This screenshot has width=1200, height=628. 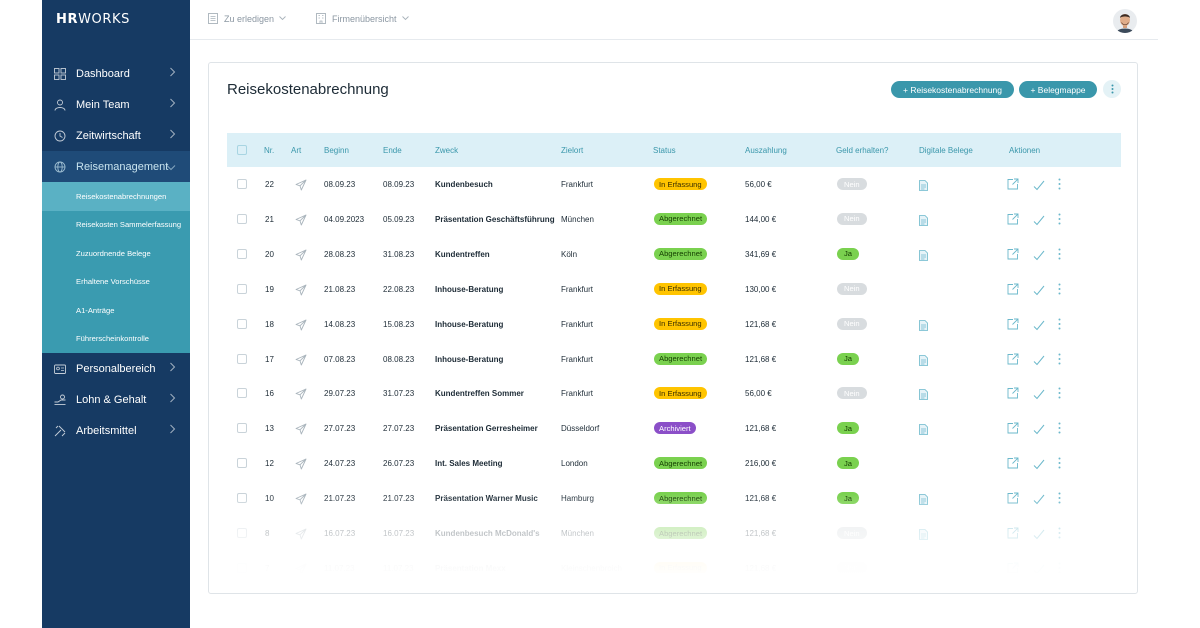 What do you see at coordinates (116, 399) in the screenshot?
I see `nav-item-lohn-gehalt: Lohn & Gehalt` at bounding box center [116, 399].